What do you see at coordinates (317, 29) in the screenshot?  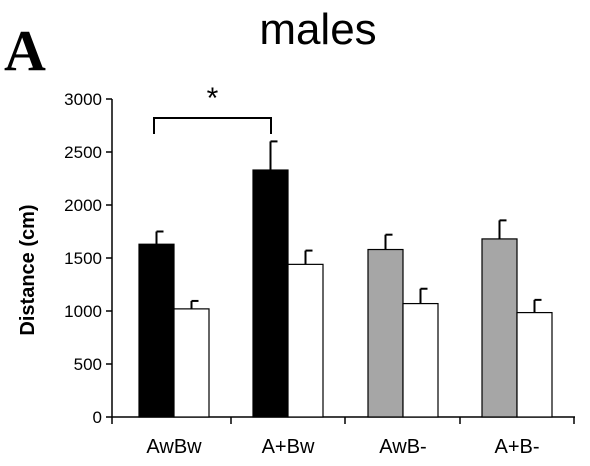 I see `chart-title: males` at bounding box center [317, 29].